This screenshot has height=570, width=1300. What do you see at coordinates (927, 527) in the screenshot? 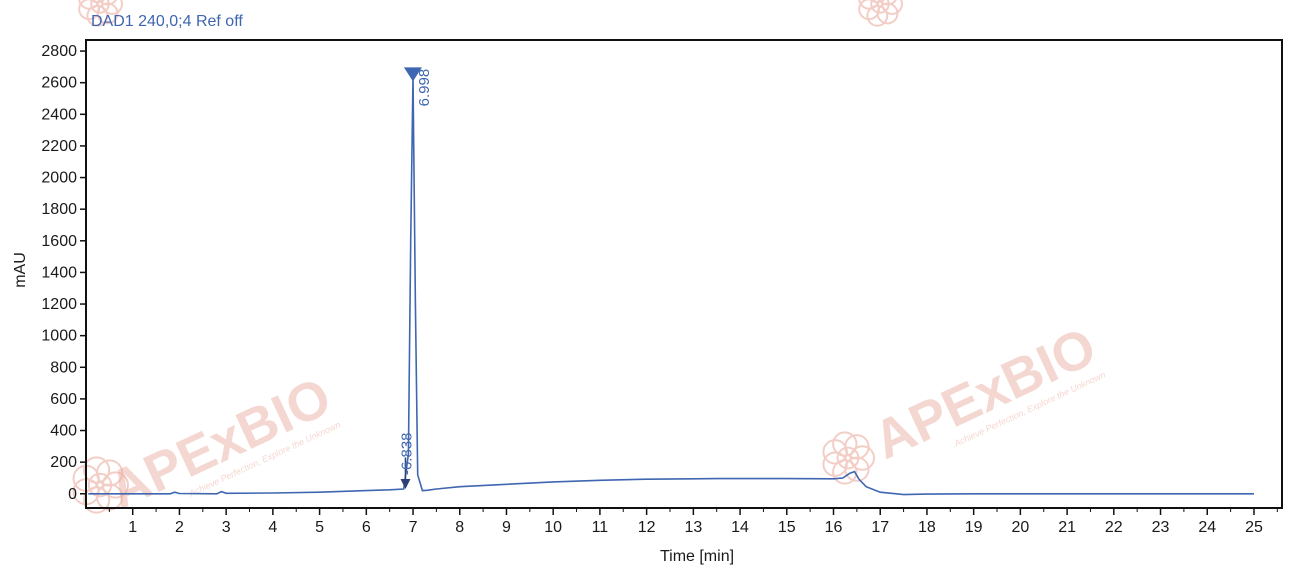
I see `x-tick-label: 18` at bounding box center [927, 527].